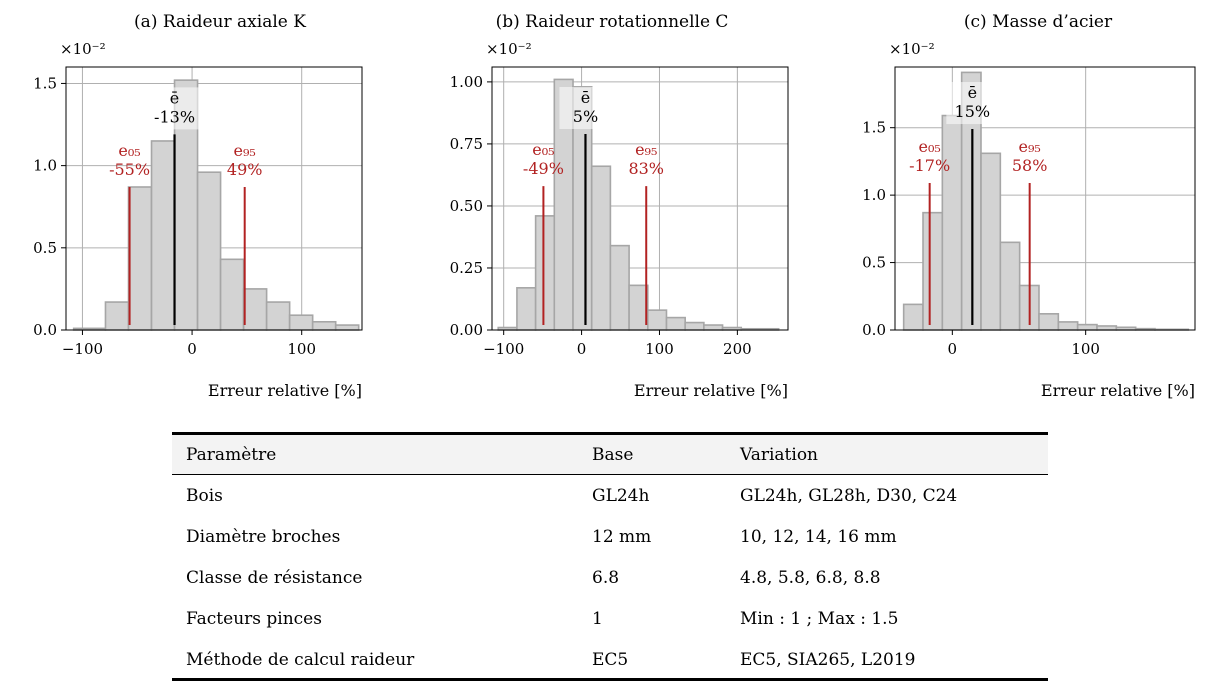 The width and height of the screenshot is (1210, 691). Describe the element at coordinates (220, 22) in the screenshot. I see `chart-title: (a) Raideur axiale K` at that location.